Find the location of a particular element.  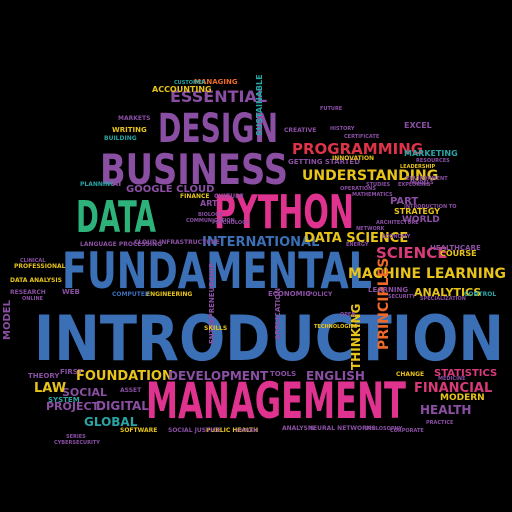

word-clinical: CLINICAL is located at coordinates (33, 261).